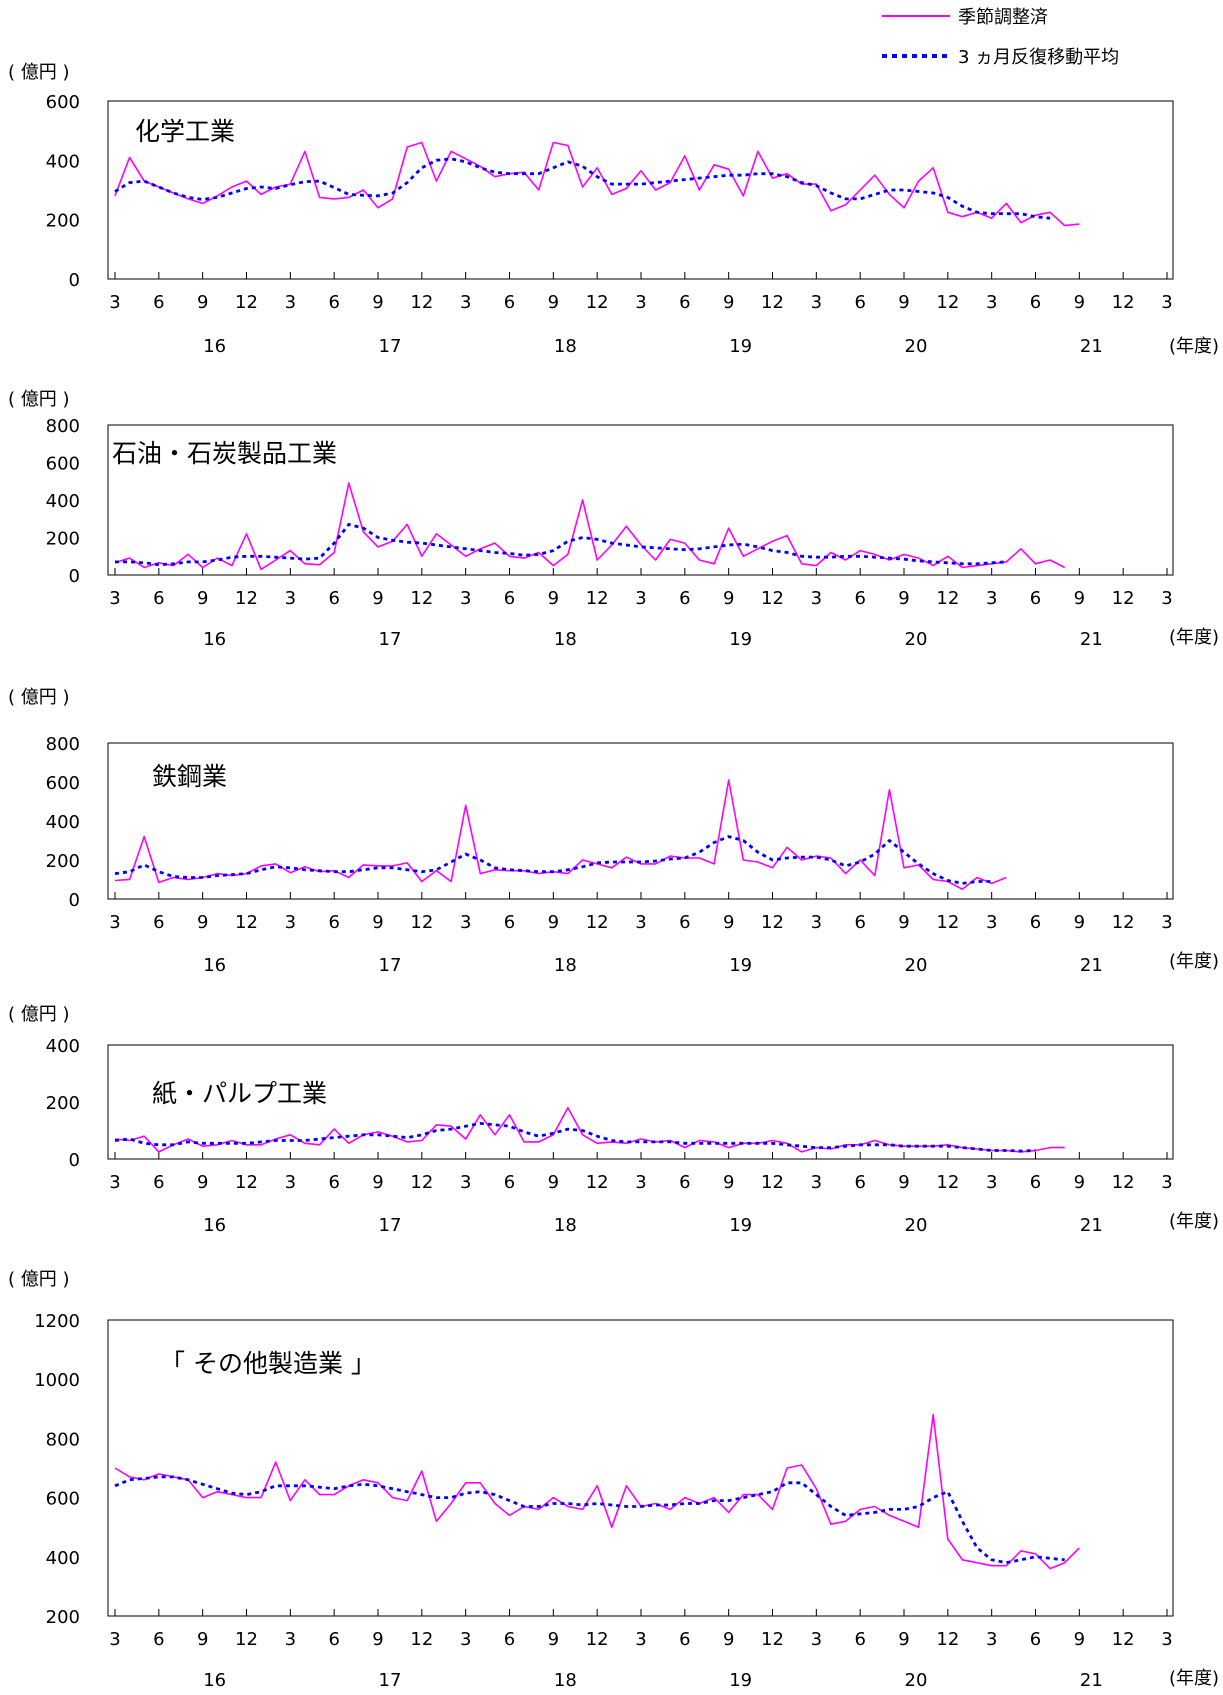  I want to click on legend-label-seasonal: 季節調整済, so click(1003, 17).